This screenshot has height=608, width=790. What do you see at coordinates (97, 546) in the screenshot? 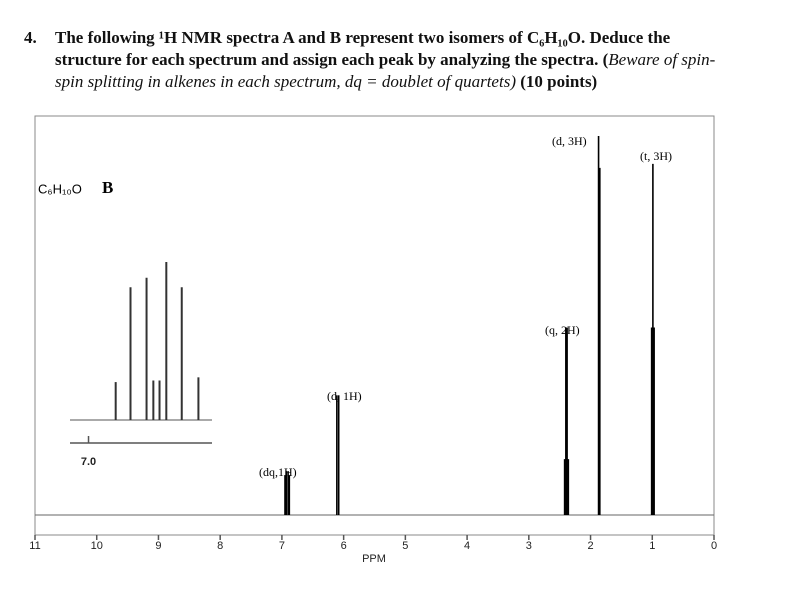
I see `x-tick-label: 10` at bounding box center [97, 546].